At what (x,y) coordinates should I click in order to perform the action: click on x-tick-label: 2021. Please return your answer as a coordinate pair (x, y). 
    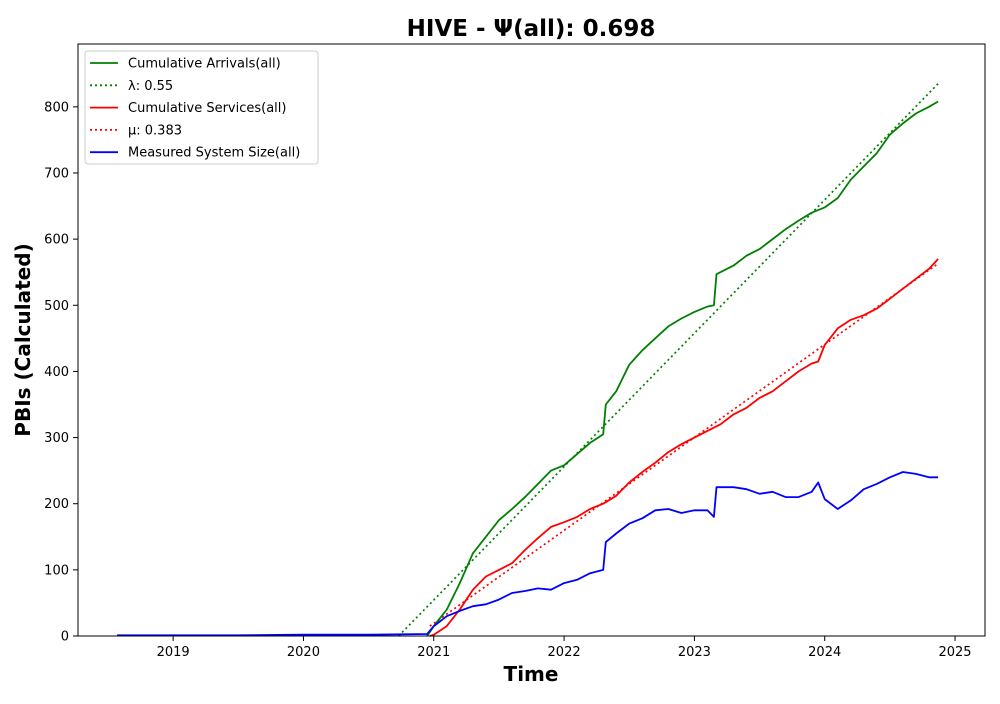
    Looking at the image, I should click on (433, 652).